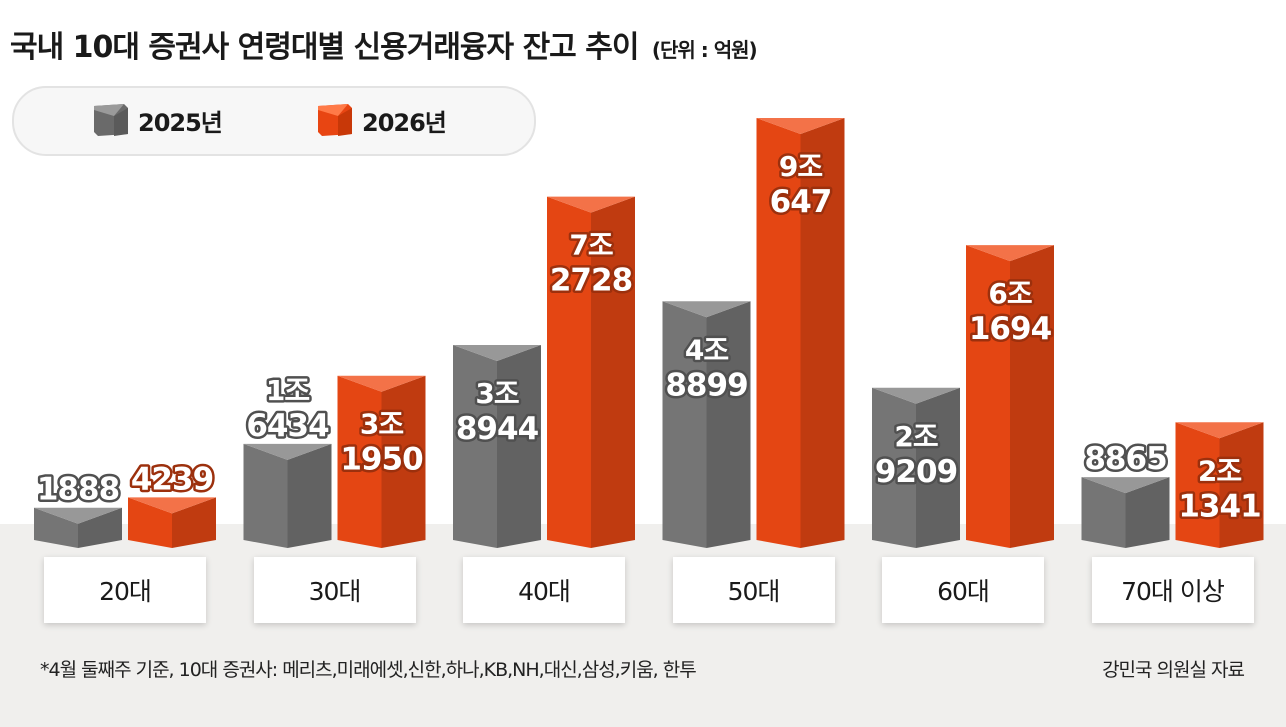 This screenshot has height=727, width=1286. I want to click on data-label-2026-6-2: 1341, so click(1219, 506).